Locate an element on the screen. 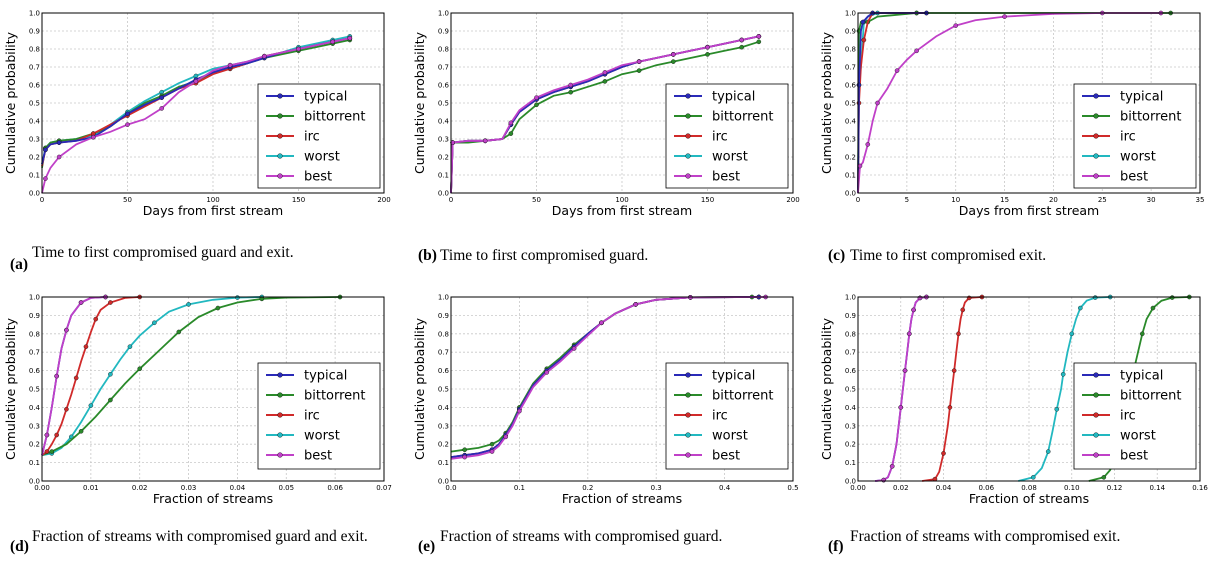 This screenshot has width=1214, height=570. x-tick-label: 0.02 is located at coordinates (140, 488).